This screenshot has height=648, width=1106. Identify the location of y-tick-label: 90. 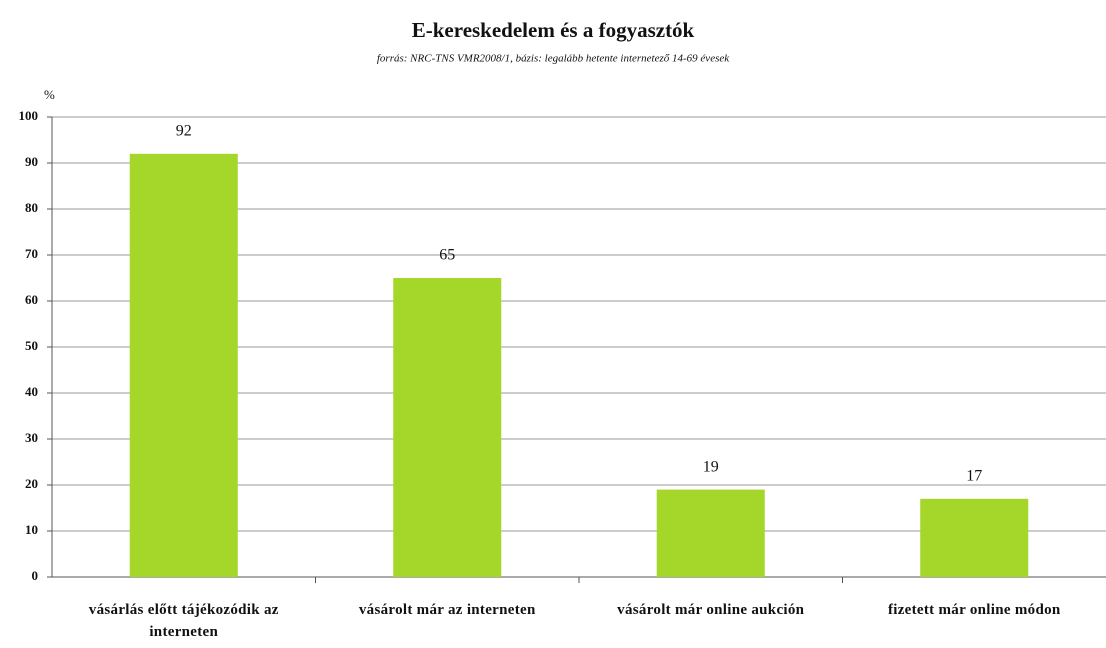
(31, 161).